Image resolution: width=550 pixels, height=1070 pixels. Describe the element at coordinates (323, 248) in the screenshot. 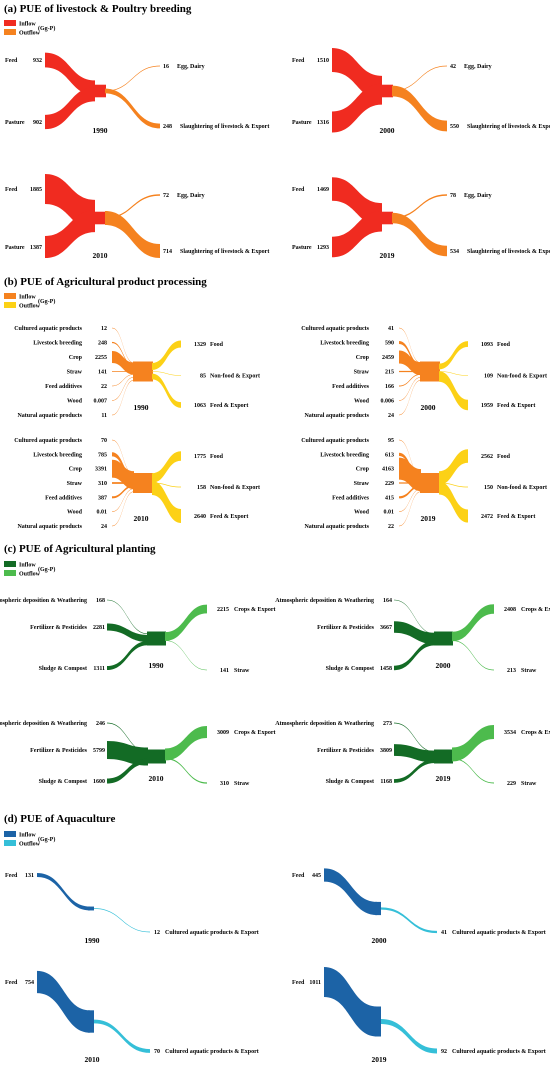

I see `input-value: 1293` at that location.